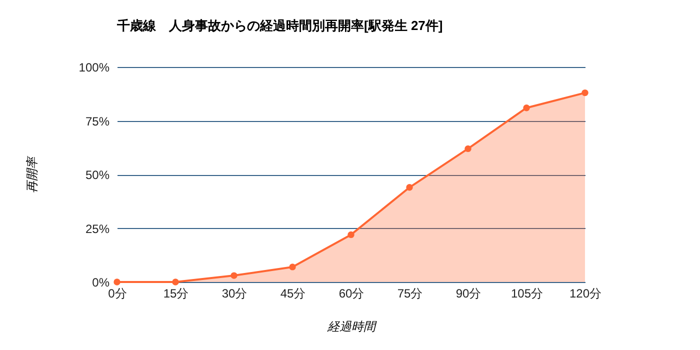 The image size is (700, 350). I want to click on x-tick-label: 45分, so click(293, 293).